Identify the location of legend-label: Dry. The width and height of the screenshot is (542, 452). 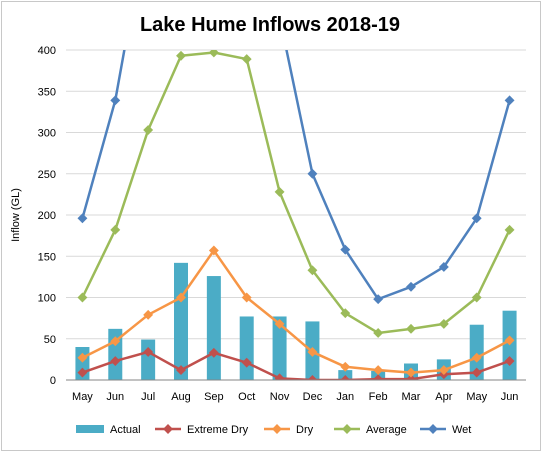
(305, 430).